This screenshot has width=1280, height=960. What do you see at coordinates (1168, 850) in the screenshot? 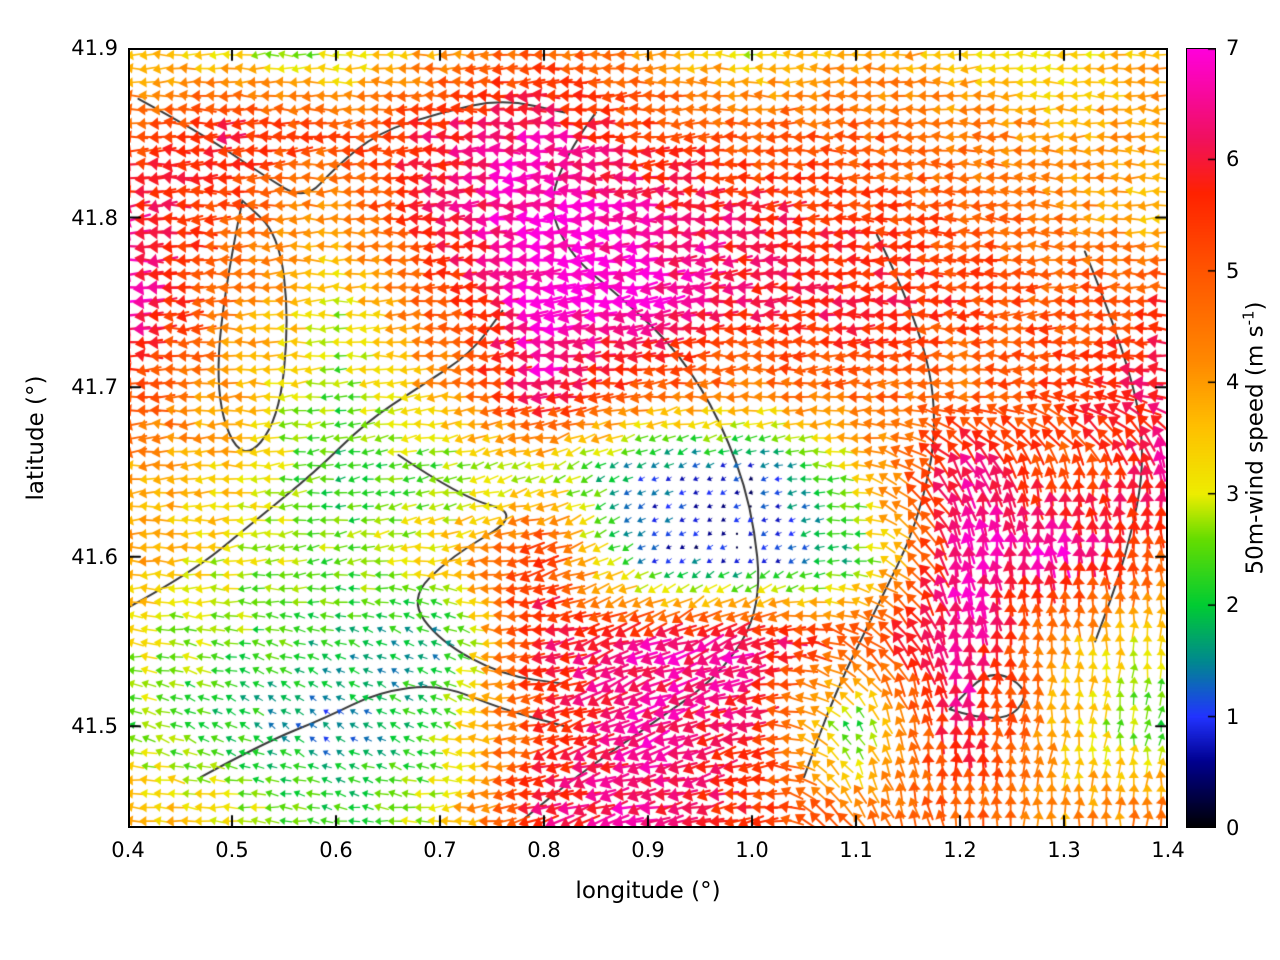
I see `x-tick-label: 1.4` at bounding box center [1168, 850].